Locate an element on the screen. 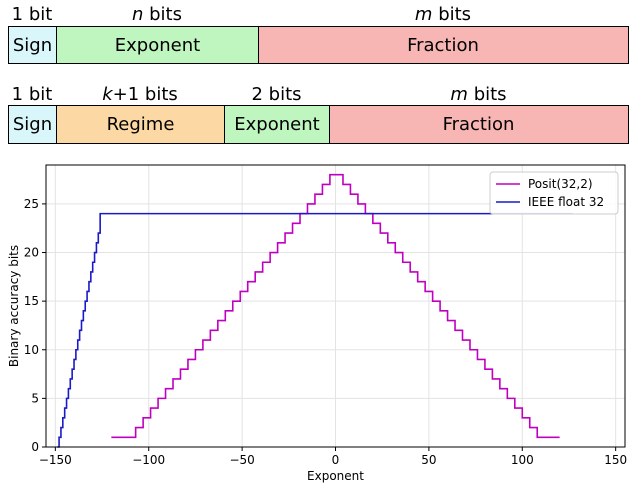  posit-regime-field: Regime is located at coordinates (140, 124).